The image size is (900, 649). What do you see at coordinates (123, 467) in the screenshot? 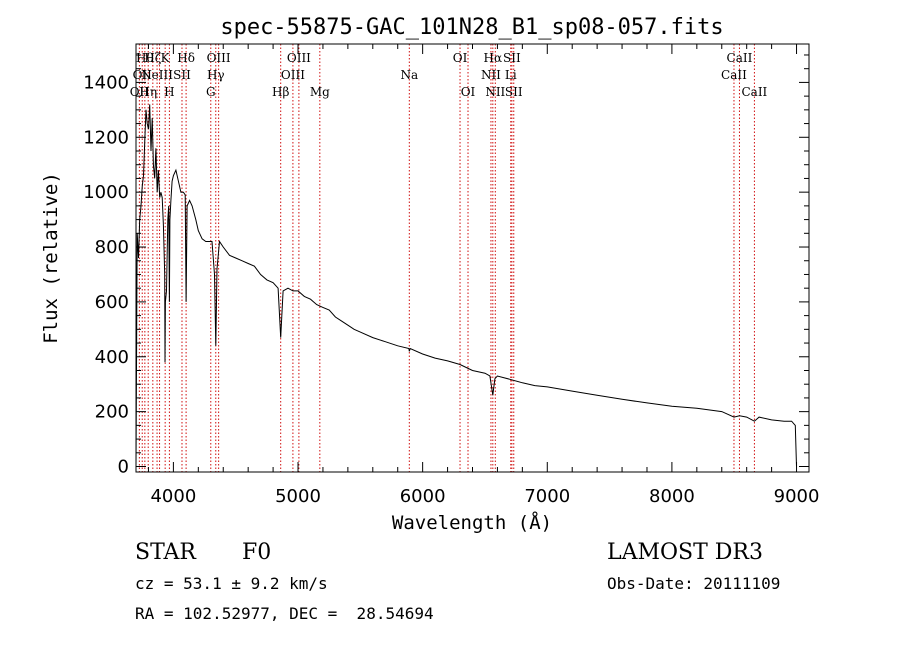
I see `y-tick-label: 0` at bounding box center [123, 467].